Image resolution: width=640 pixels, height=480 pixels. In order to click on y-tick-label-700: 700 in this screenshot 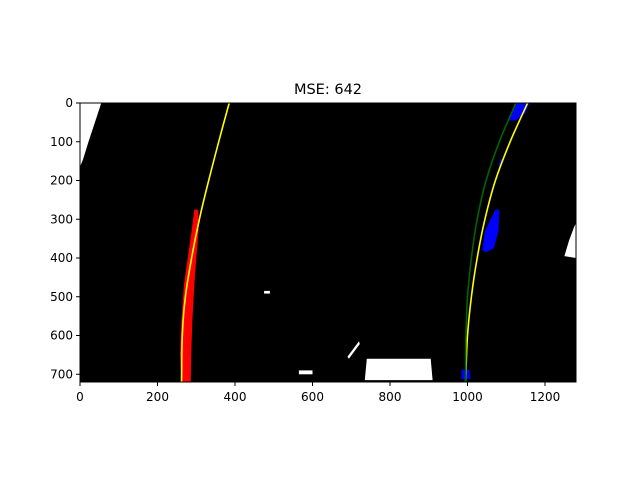, I will do `click(61, 374)`.